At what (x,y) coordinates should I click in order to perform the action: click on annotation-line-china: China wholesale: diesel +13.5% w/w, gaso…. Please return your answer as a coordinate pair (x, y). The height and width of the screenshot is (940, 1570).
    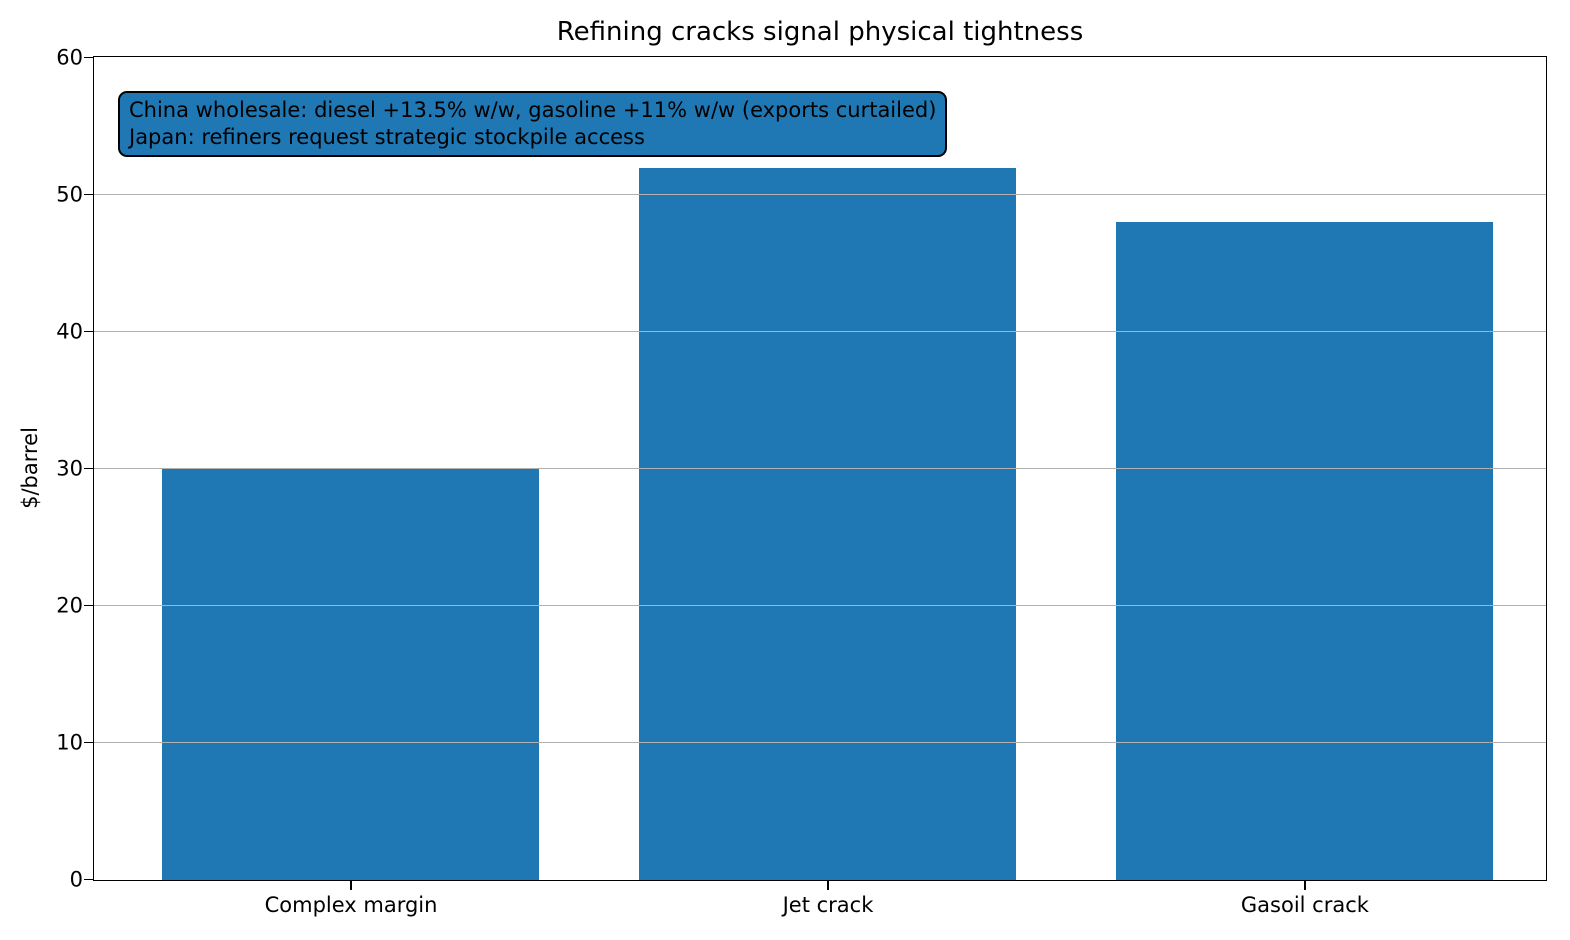
    Looking at the image, I should click on (533, 110).